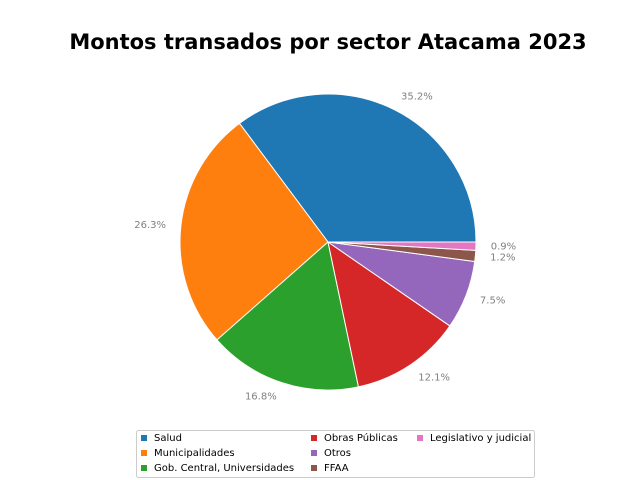 This screenshot has width=640, height=480. I want to click on legend-swatch-salud, so click(144, 438).